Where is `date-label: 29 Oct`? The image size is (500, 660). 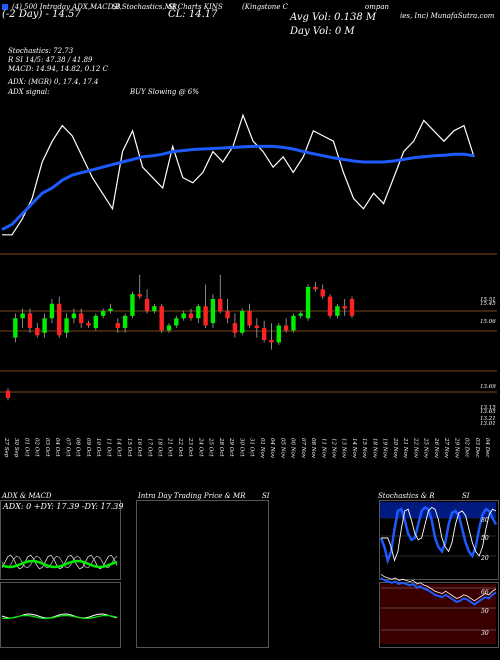 date-label: 29 Oct is located at coordinates (231, 447).